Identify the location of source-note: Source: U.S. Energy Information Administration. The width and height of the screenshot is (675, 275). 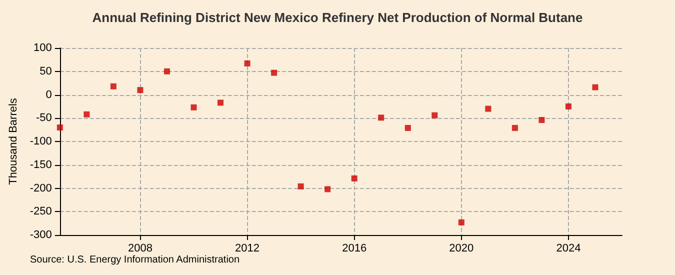
(135, 260).